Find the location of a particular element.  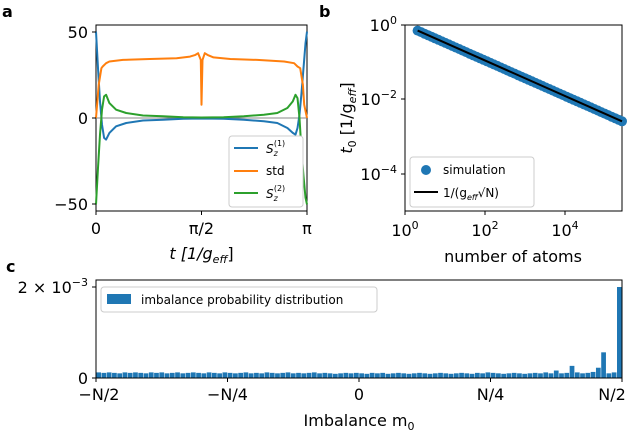

panel-c-y-ticks: 0 2 × 10−3 is located at coordinates (57, 332).